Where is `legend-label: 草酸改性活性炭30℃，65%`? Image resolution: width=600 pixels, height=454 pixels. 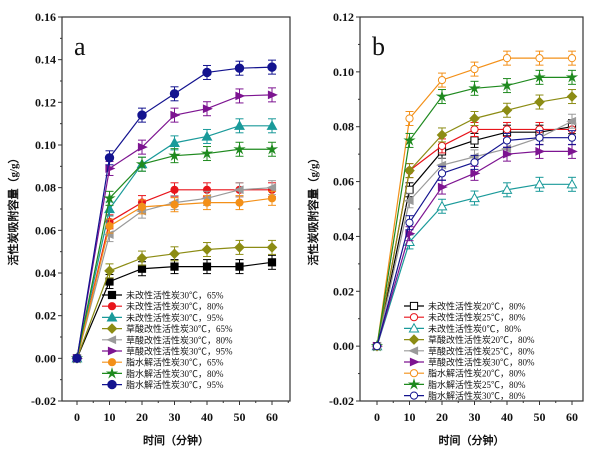
legend-label: 草酸改性活性炭30℃，65% is located at coordinates (179, 328).